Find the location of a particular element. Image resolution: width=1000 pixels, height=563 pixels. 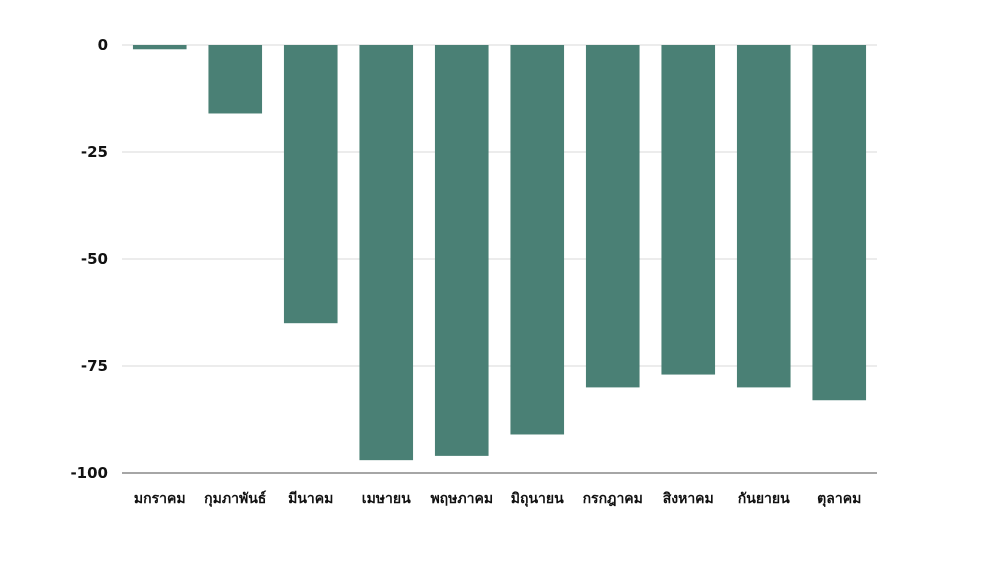

y-tick-label: 0 is located at coordinates (103, 45).